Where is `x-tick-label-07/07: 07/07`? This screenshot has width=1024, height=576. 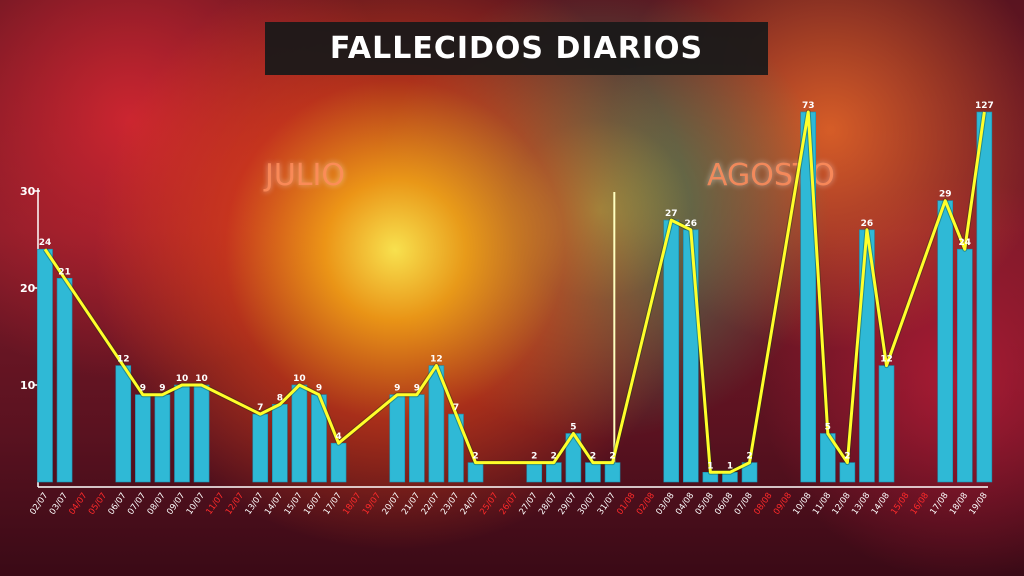
x-tick-label-07/07: 07/07 is located at coordinates (137, 504).